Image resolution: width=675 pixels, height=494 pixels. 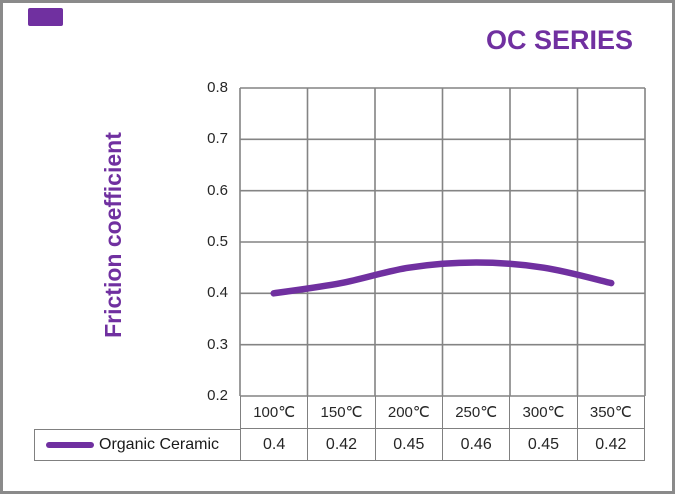 What do you see at coordinates (217, 241) in the screenshot?
I see `y-tick-label: 0.5` at bounding box center [217, 241].